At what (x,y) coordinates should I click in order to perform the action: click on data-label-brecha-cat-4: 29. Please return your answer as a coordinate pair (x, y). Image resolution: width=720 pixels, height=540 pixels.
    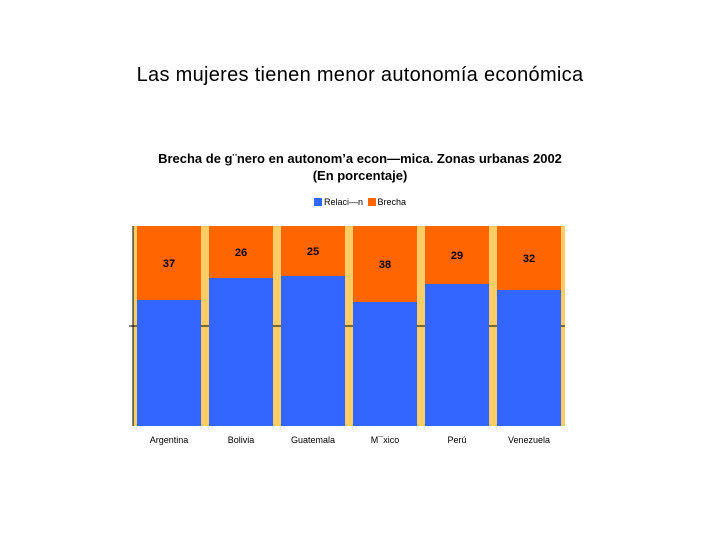
    Looking at the image, I should click on (457, 256).